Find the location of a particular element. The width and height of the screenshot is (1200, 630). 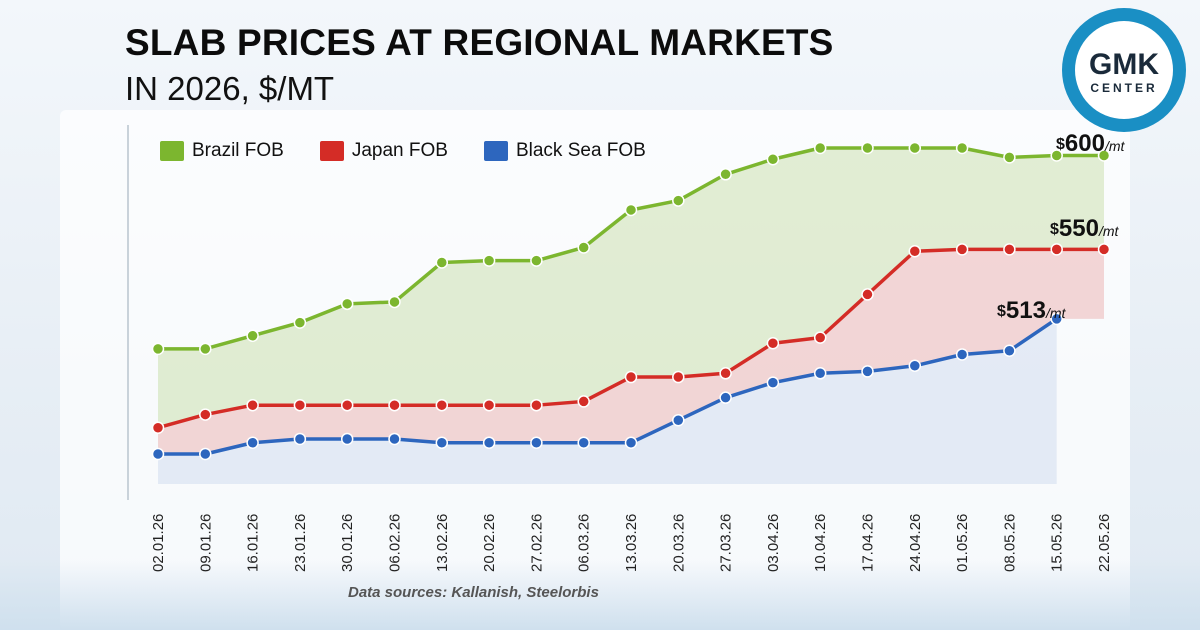

legend-label-blacksea: Black Sea FOB is located at coordinates (580, 150).